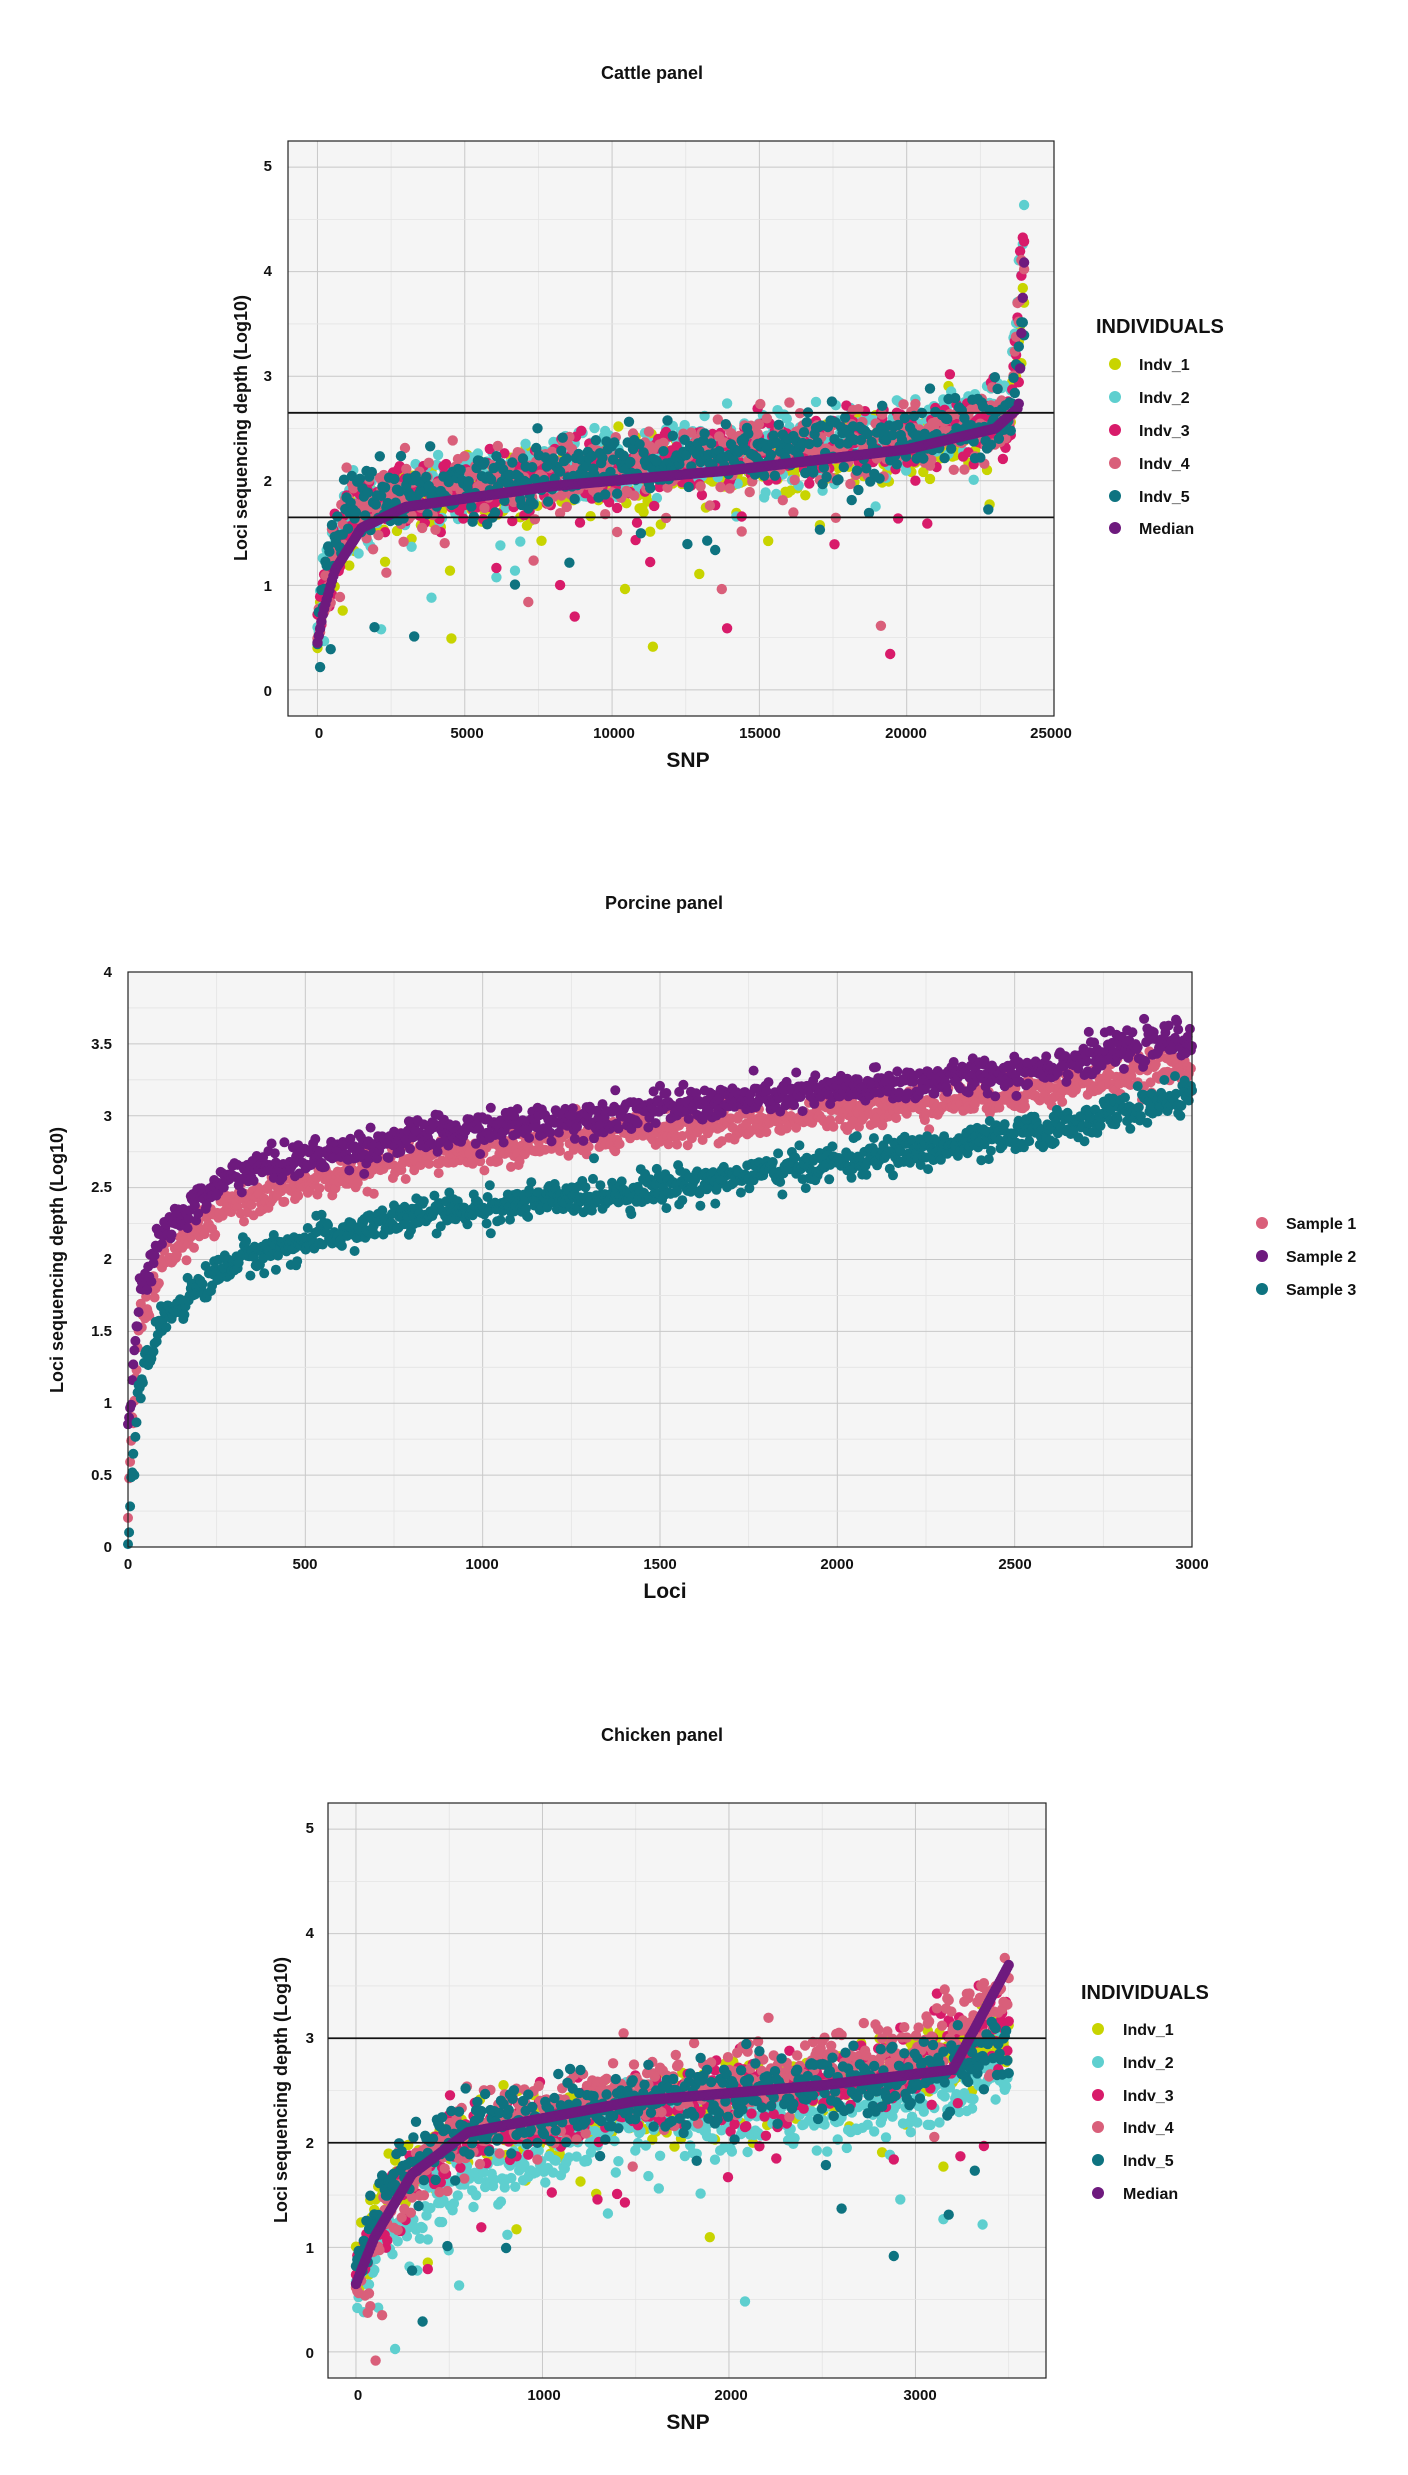 This screenshot has height=2475, width=1408. What do you see at coordinates (1164, 464) in the screenshot?
I see `legend-label: Indv_4` at bounding box center [1164, 464].